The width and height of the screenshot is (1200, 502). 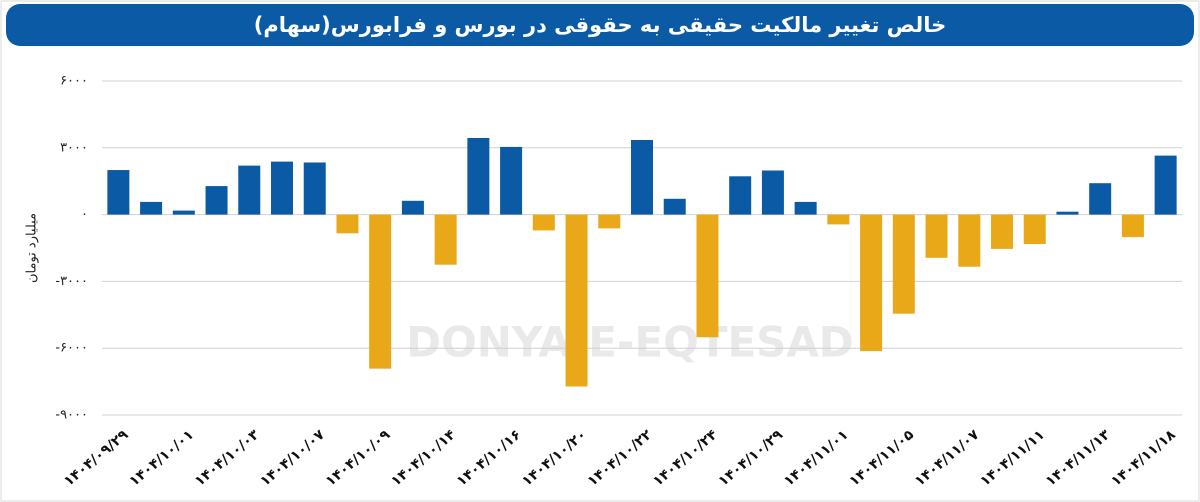 I want to click on y-axis-label: میلیارد تومان, so click(x=32, y=248).